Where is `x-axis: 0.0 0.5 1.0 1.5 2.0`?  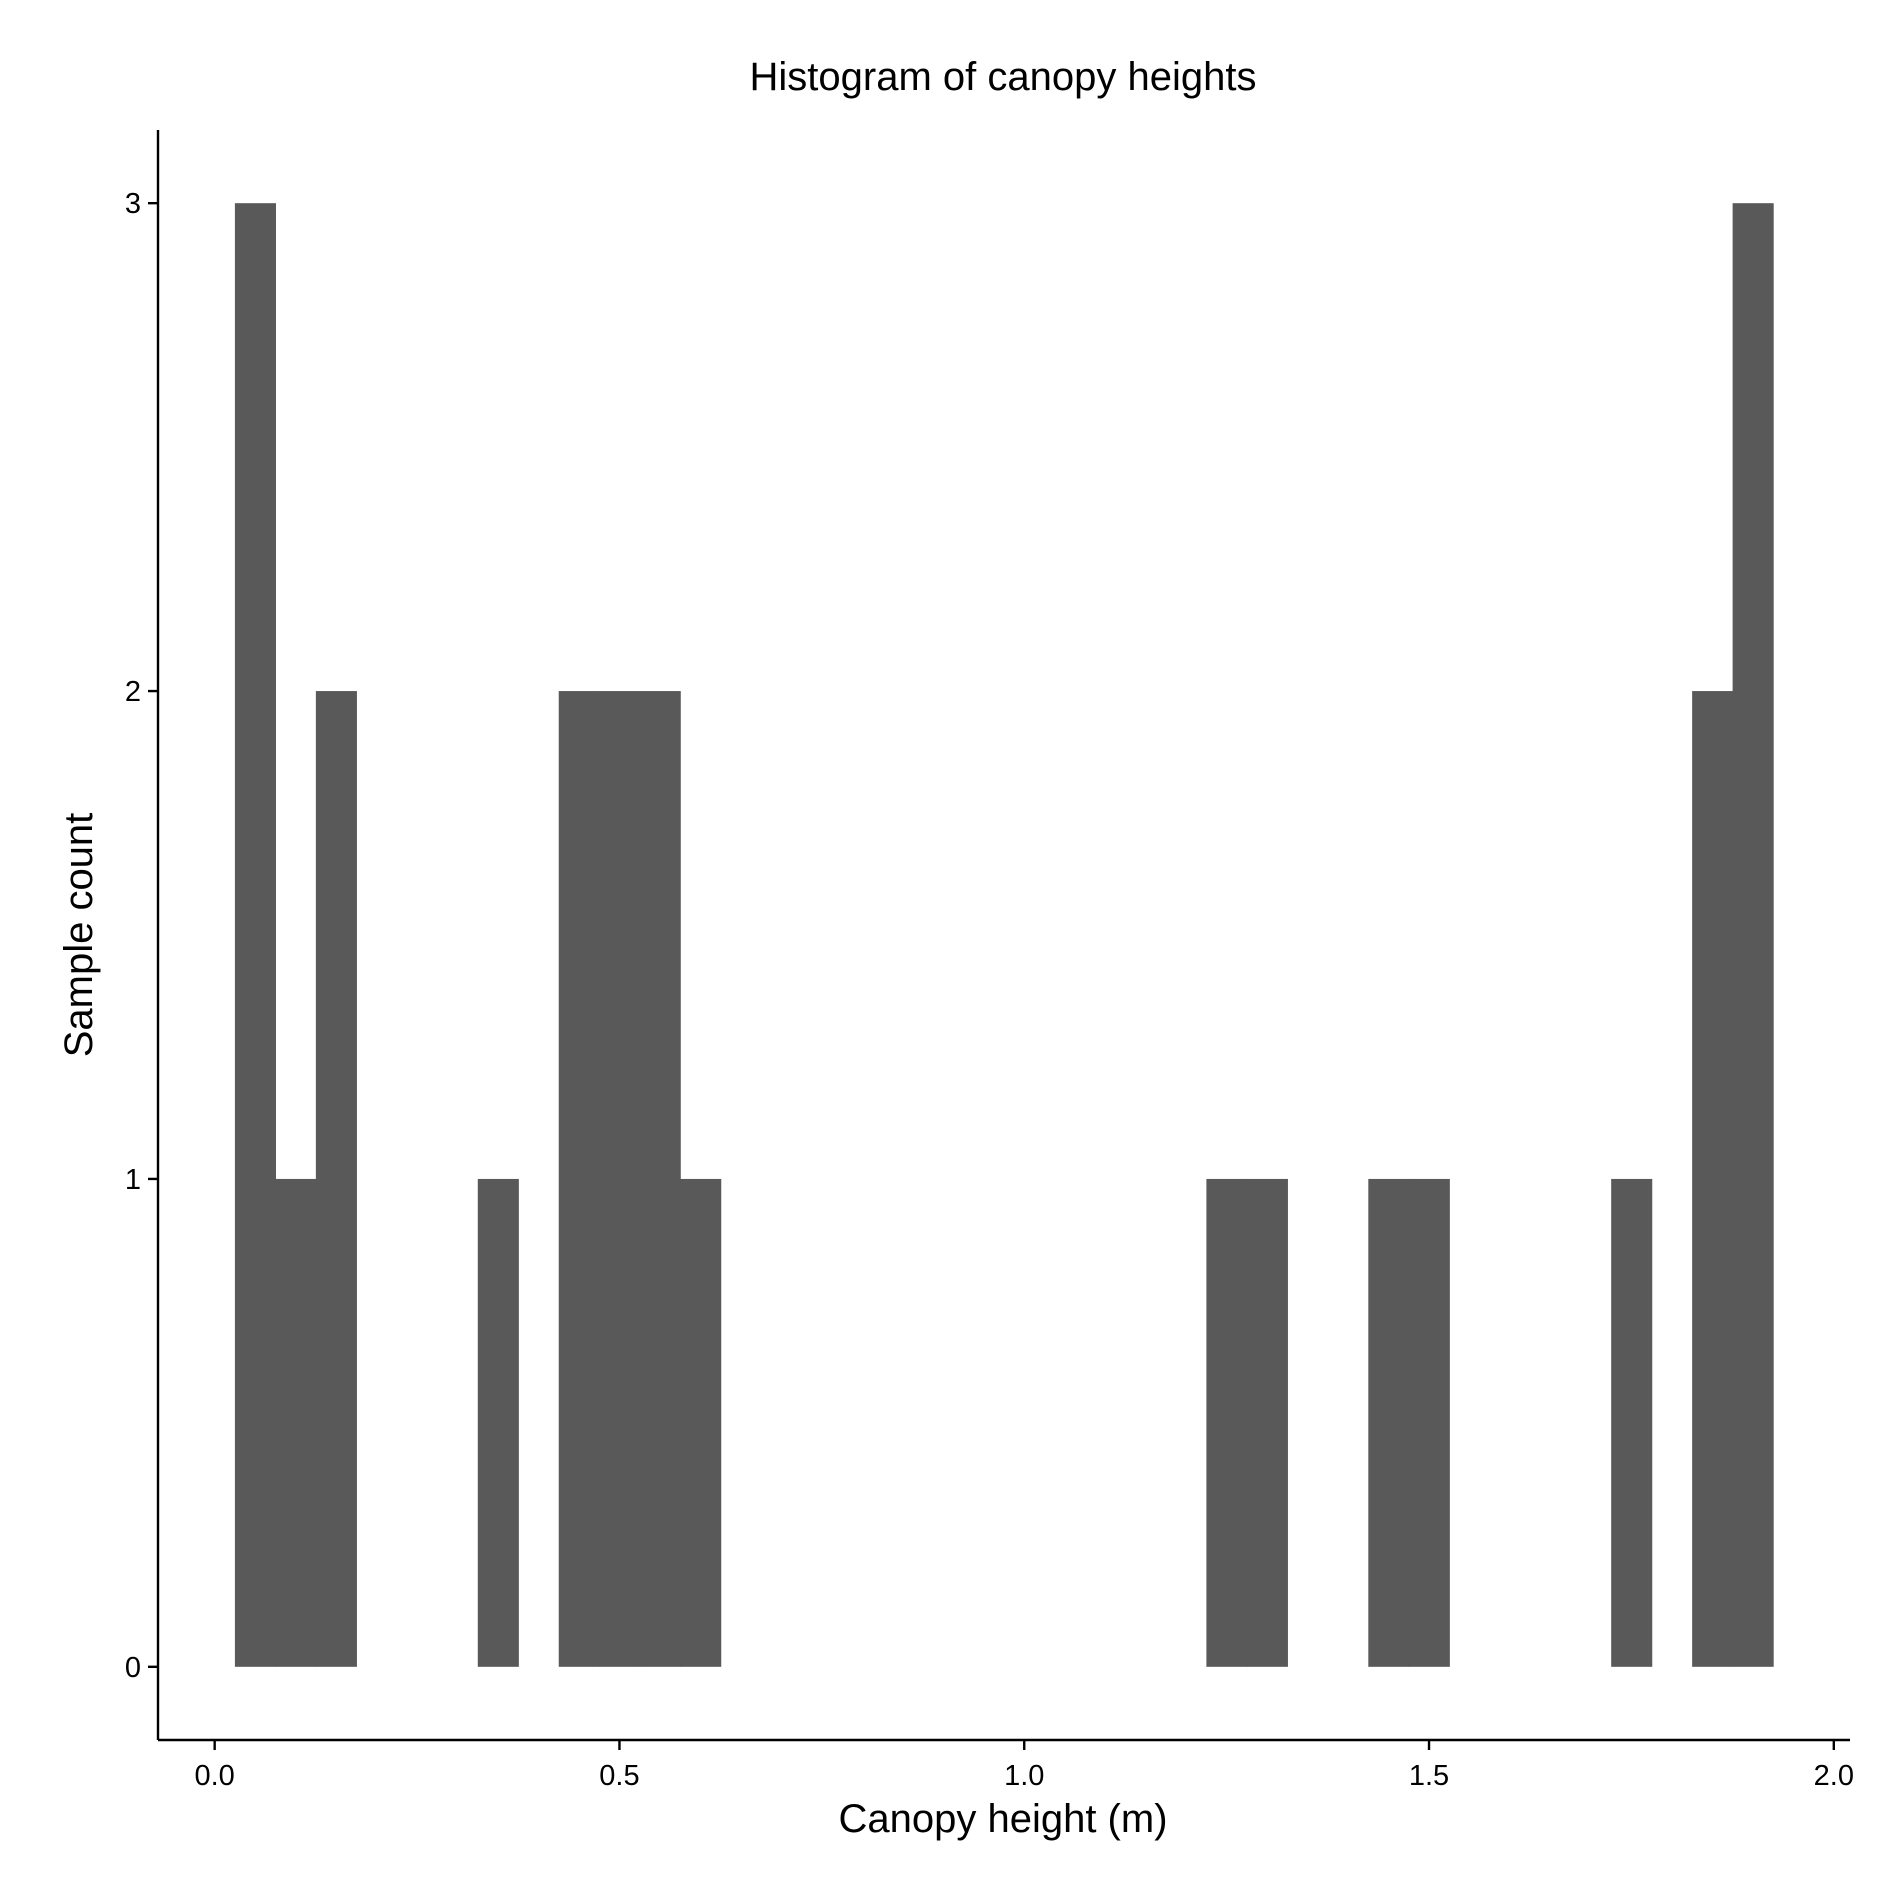 x-axis: 0.0 0.5 1.0 1.5 2.0 is located at coordinates (1006, 1765).